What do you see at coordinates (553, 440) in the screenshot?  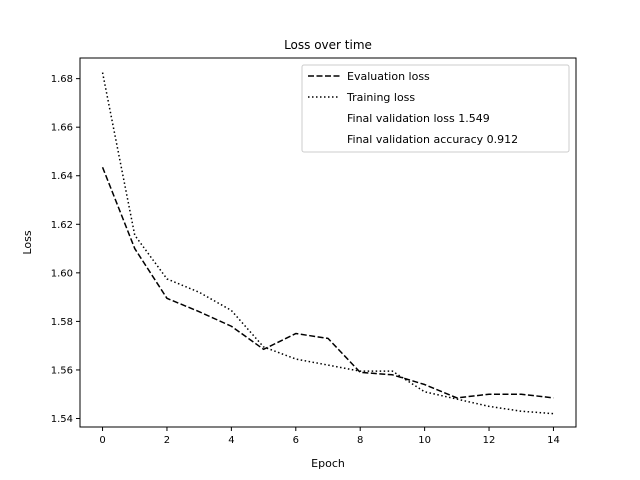 I see `x-tick-label: 14` at bounding box center [553, 440].